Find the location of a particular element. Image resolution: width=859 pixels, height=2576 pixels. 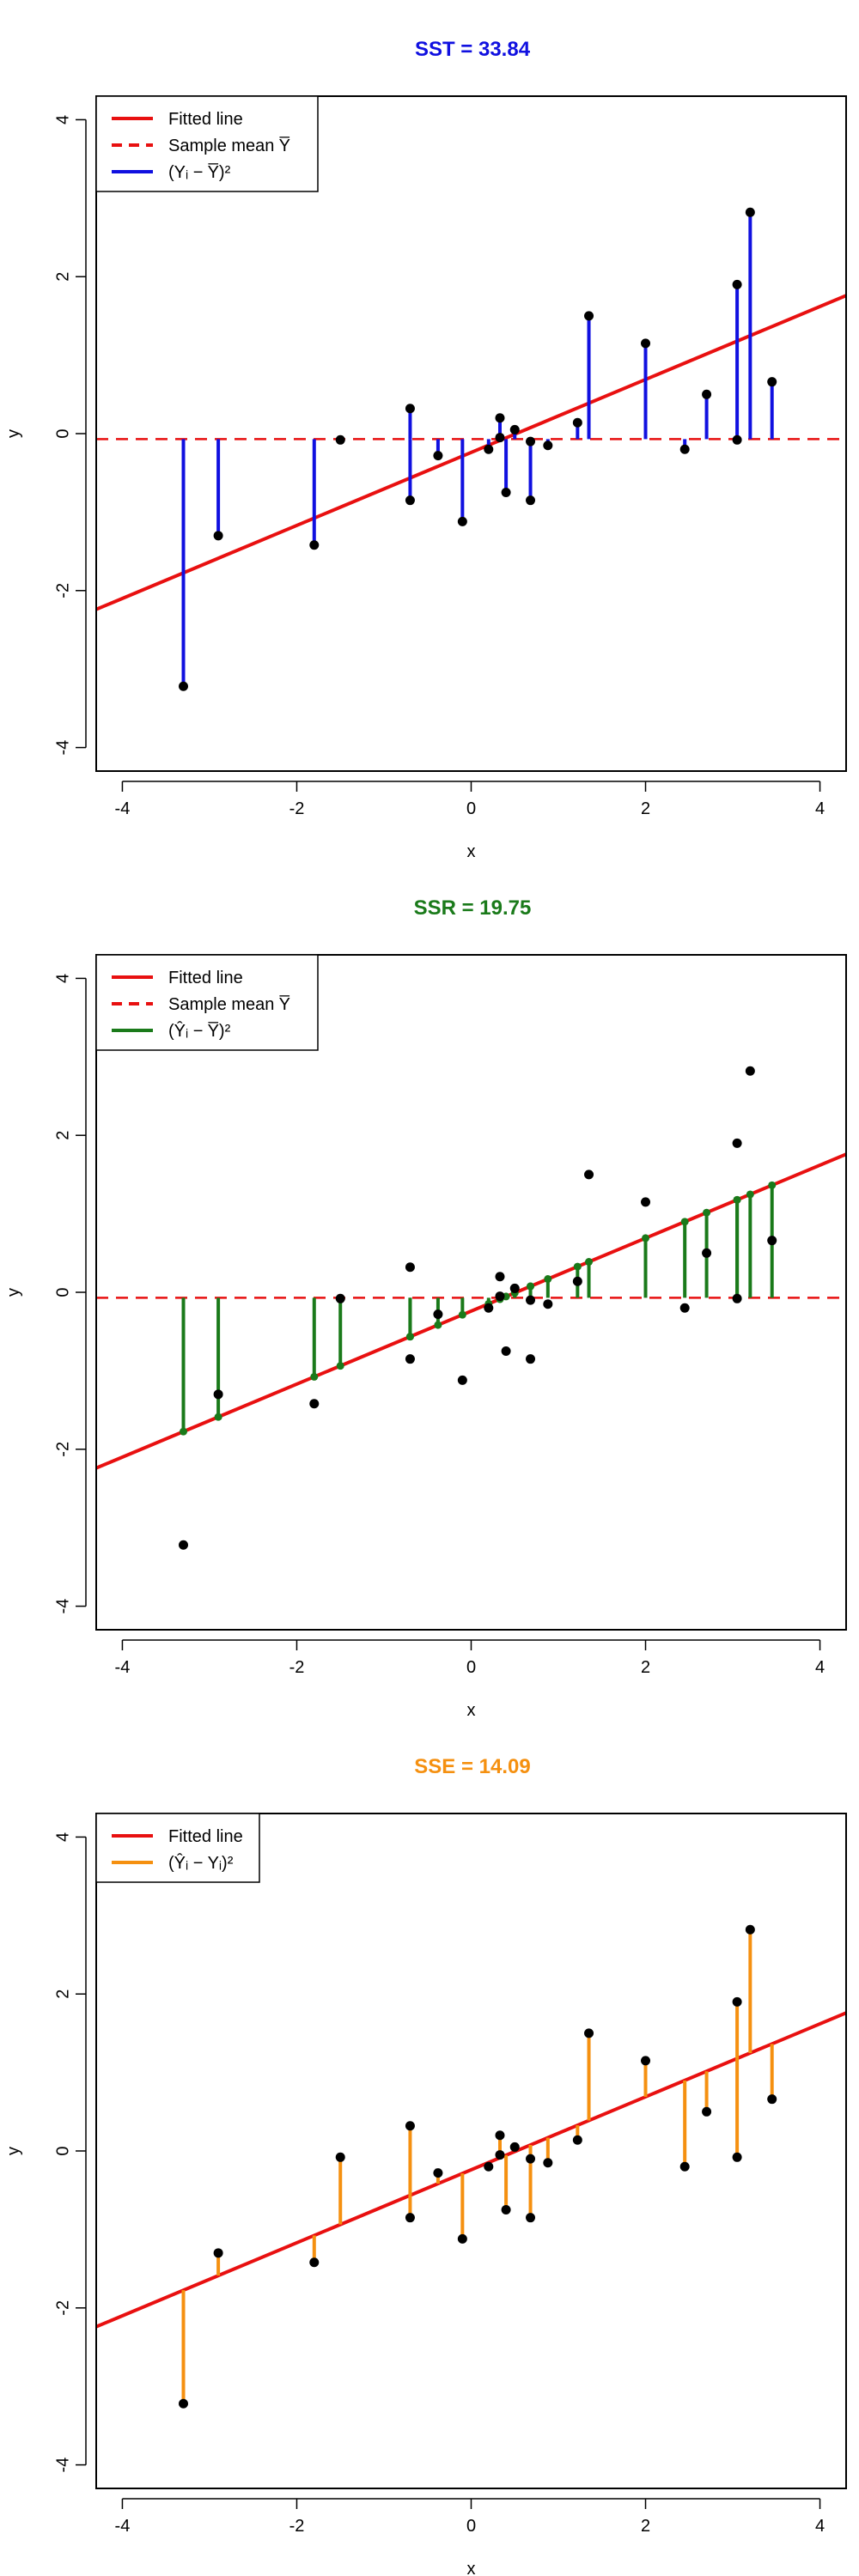

legend-label: (Yᵢ − Y̅)² is located at coordinates (200, 172).